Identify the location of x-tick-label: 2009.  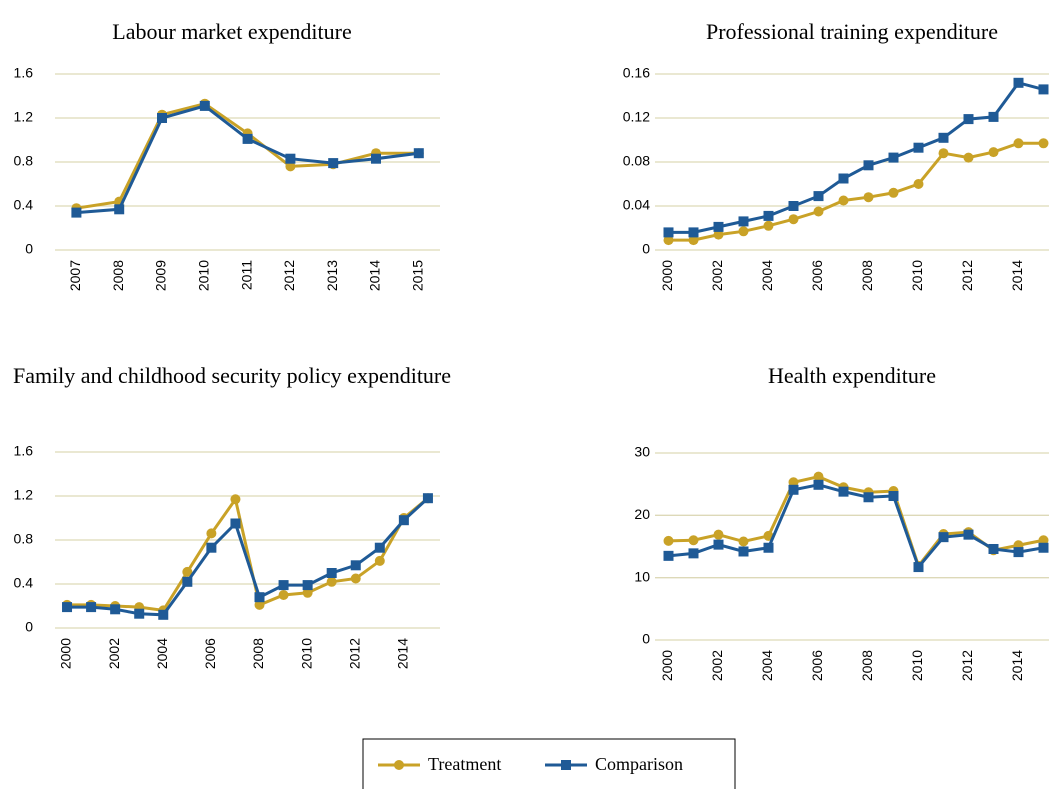
(161, 275).